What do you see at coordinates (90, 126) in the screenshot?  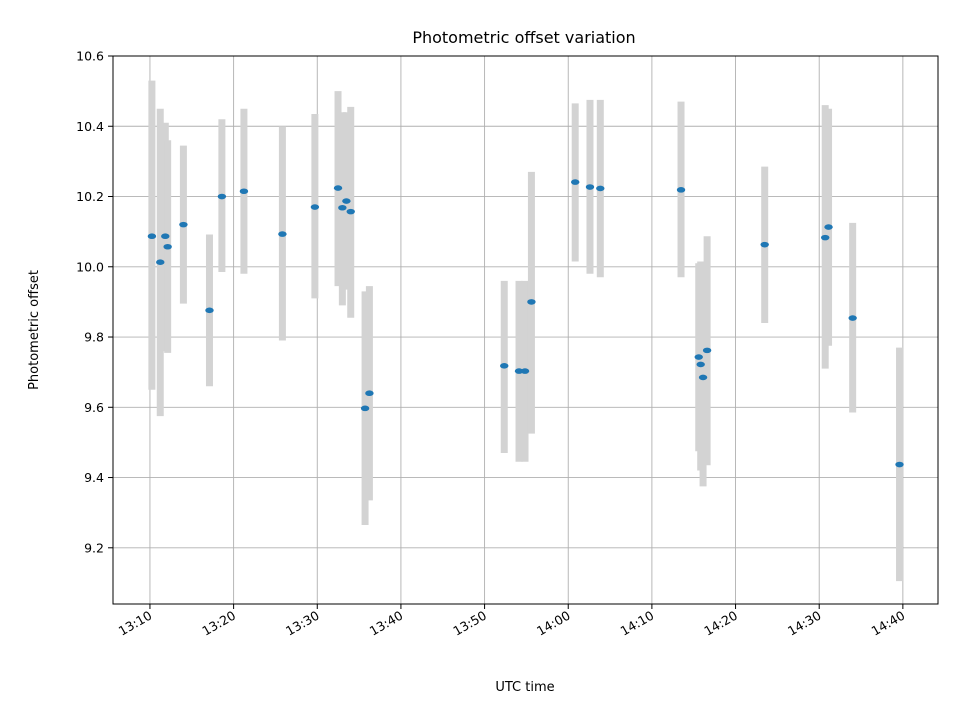 I see `y-tick-label: 10.4` at bounding box center [90, 126].